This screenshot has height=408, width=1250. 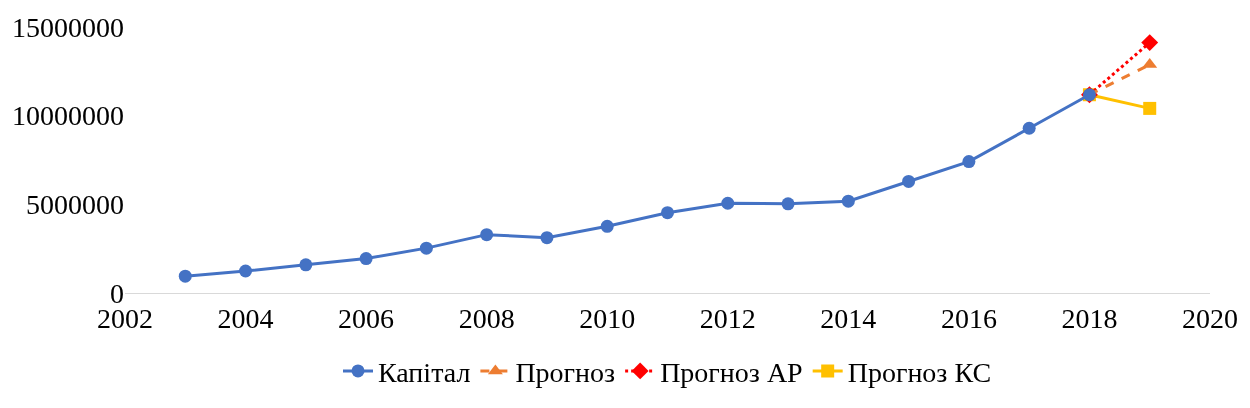 I want to click on legend-label: Прогноз КС, so click(x=919, y=372).